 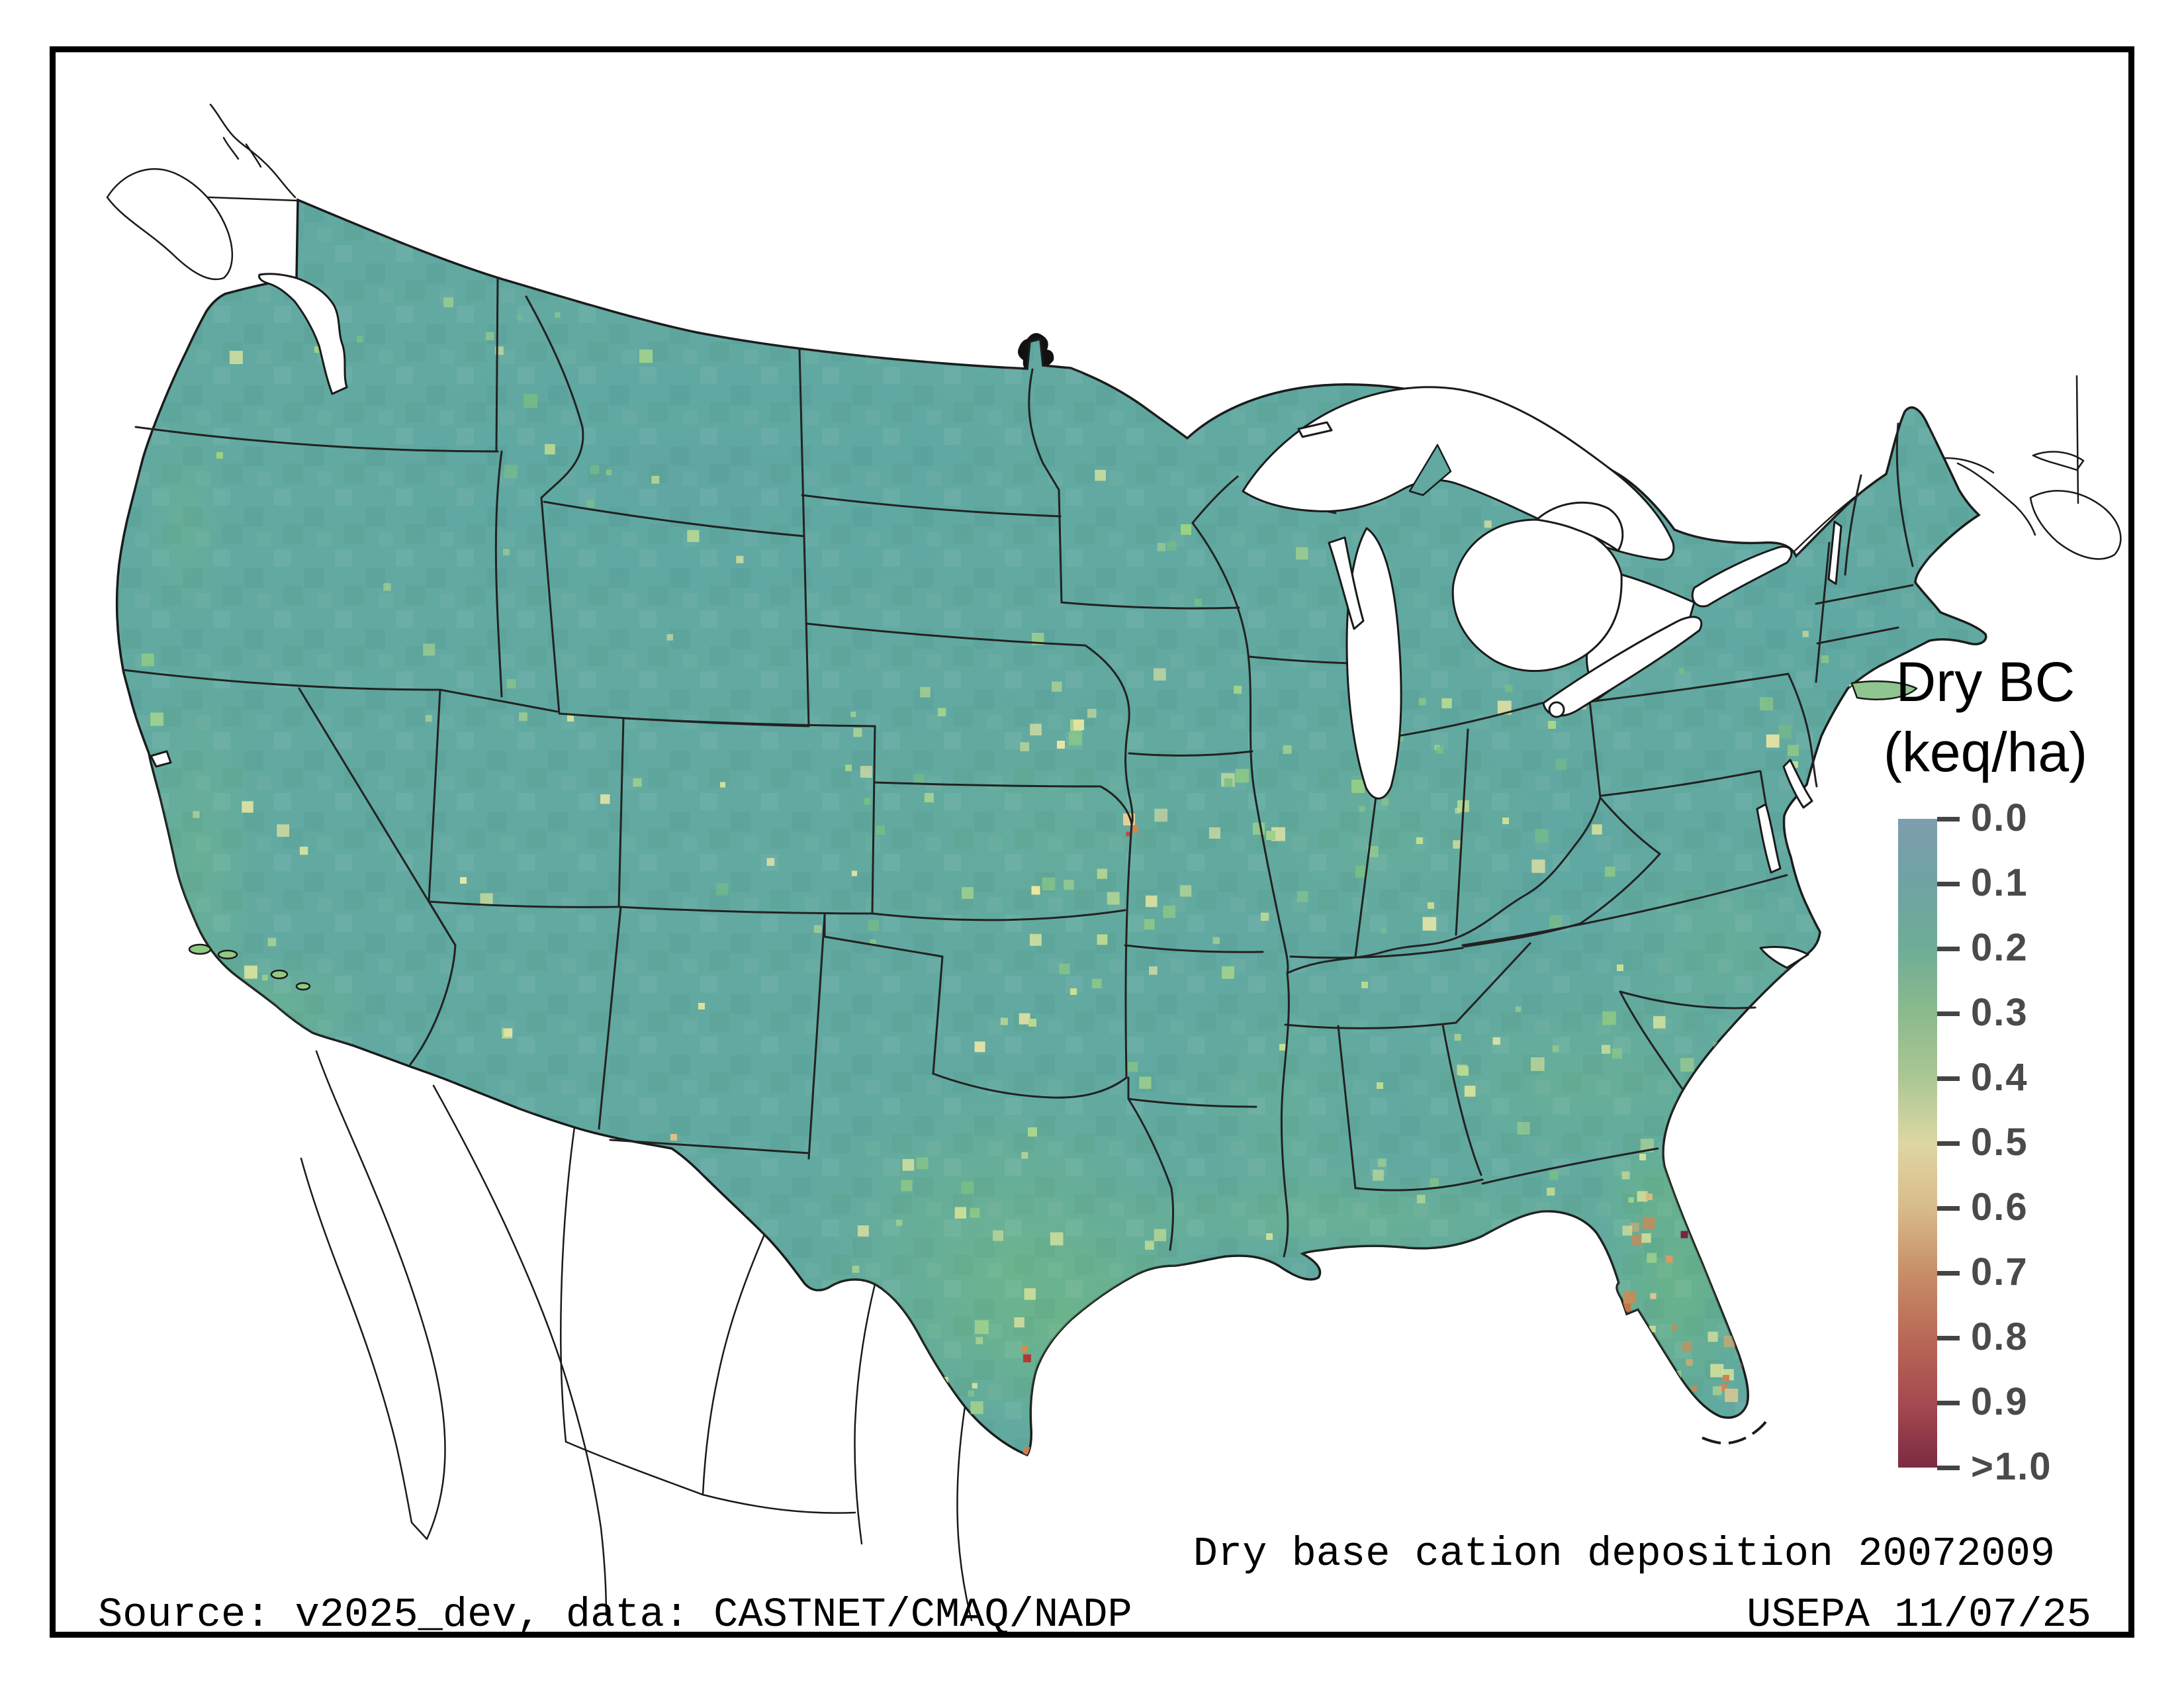 I want to click on colorbar-tick-label: 0.8, so click(x=1999, y=1337).